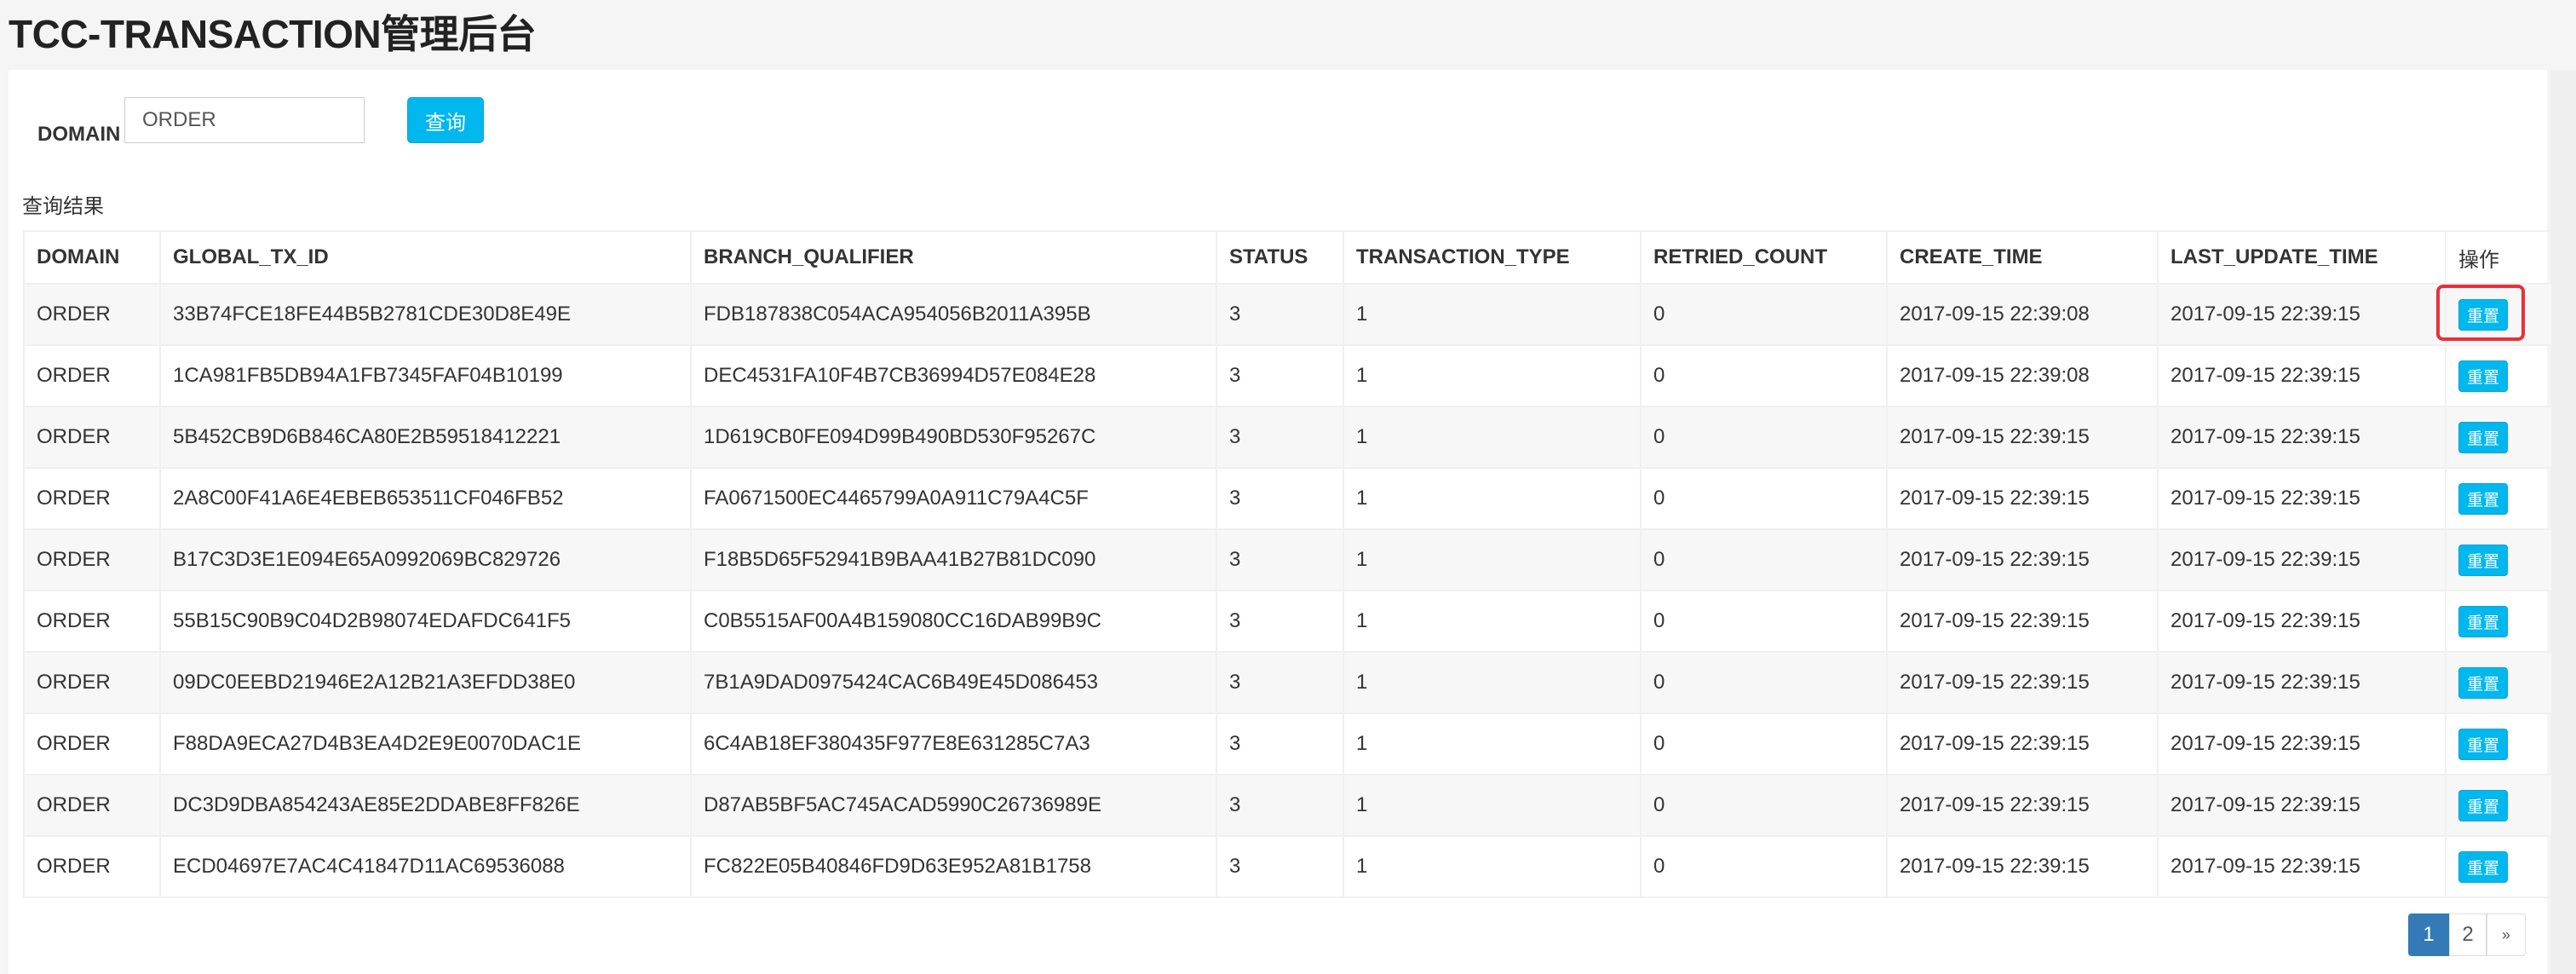 This screenshot has width=2576, height=974. I want to click on scrollbar, so click(2563, 522).